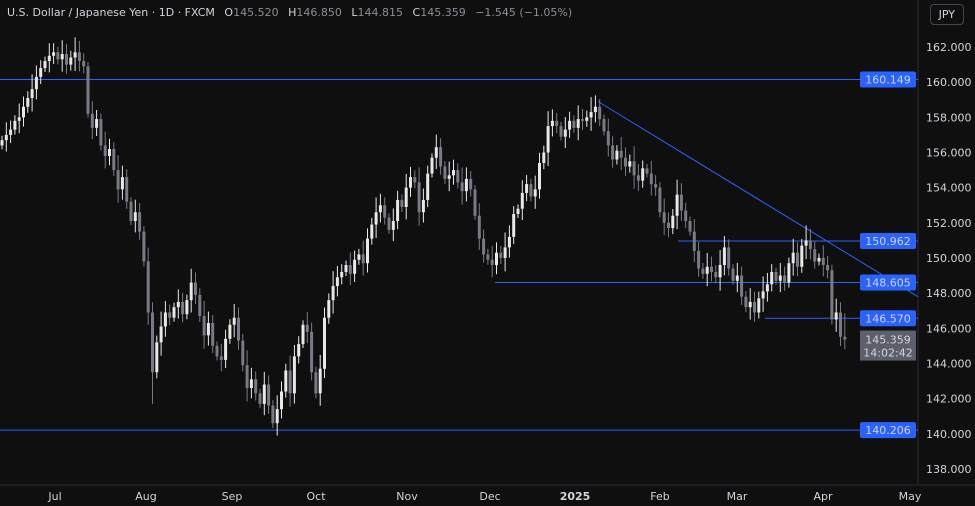  What do you see at coordinates (888, 79) in the screenshot?
I see `level-label-bg` at bounding box center [888, 79].